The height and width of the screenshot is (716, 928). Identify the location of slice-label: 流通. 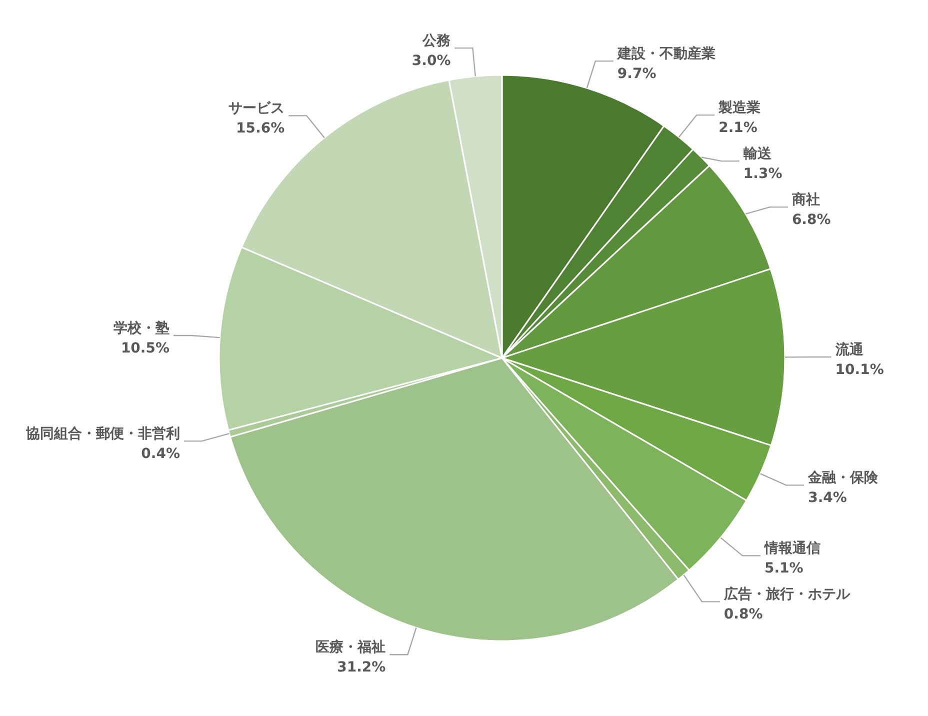
(849, 349).